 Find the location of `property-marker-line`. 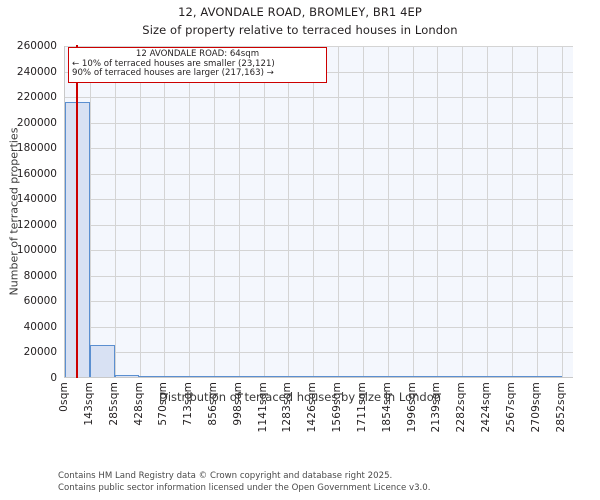

property-marker-line is located at coordinates (77, 211).